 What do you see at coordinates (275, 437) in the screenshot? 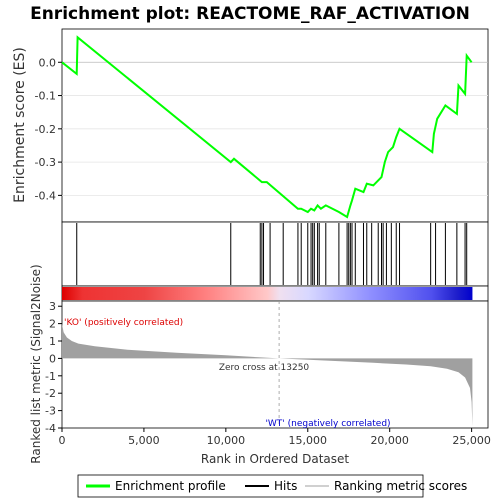
I see `x-ticks: 0 5,000 10,000 15,000 20,000 25,000` at bounding box center [275, 437].